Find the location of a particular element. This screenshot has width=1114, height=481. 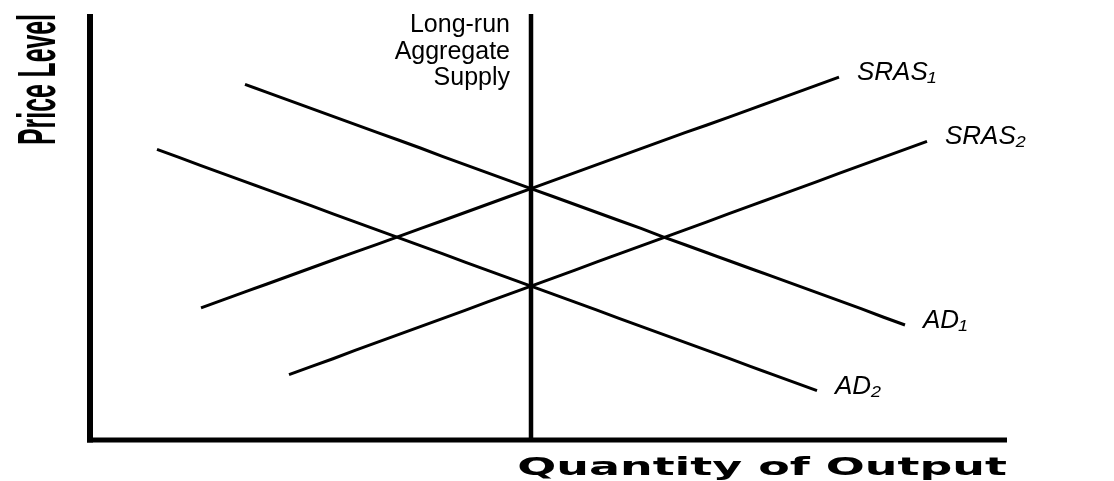

series-label: SRAS₁ is located at coordinates (897, 71).